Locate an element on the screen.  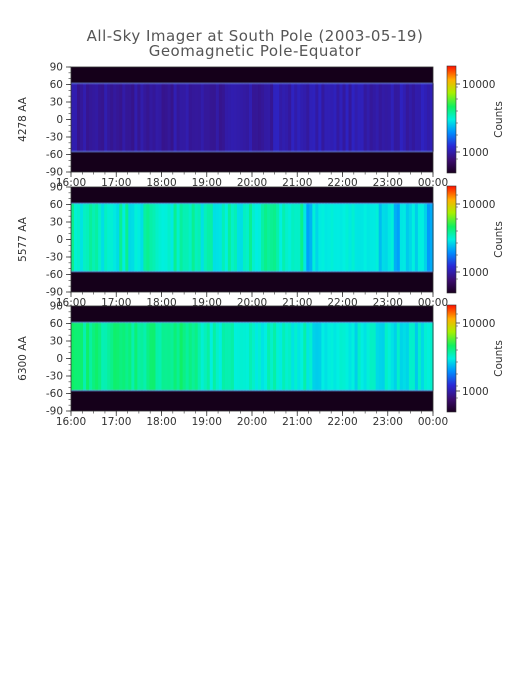
colorbar is located at coordinates (451, 358).